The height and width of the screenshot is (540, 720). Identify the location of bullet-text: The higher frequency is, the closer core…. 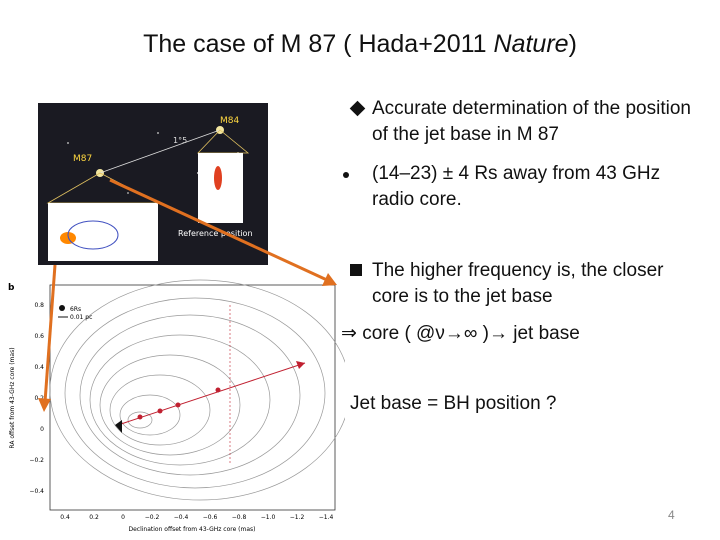
(518, 283).